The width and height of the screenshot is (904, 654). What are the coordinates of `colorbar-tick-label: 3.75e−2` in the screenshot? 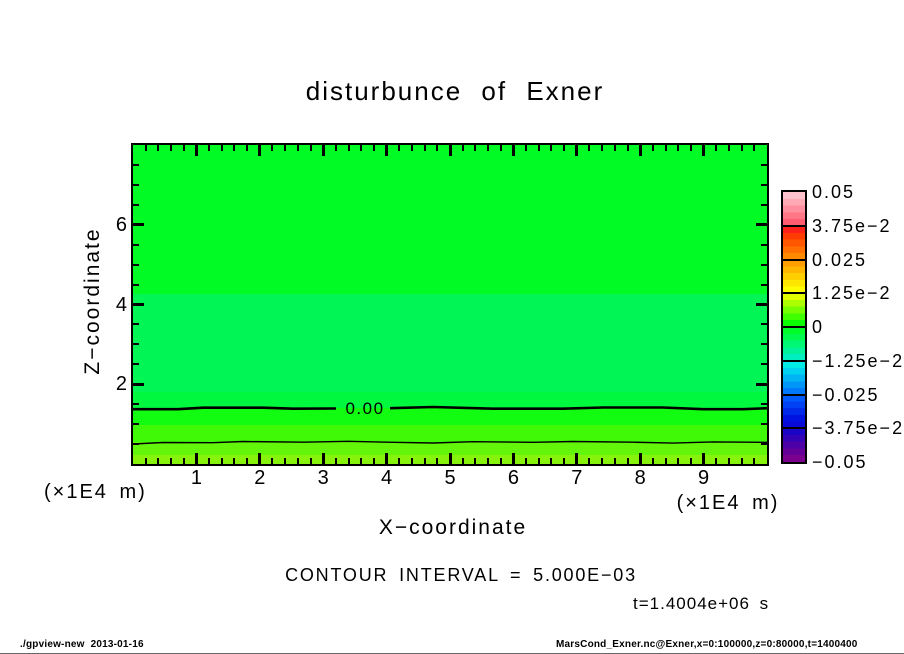 It's located at (852, 225).